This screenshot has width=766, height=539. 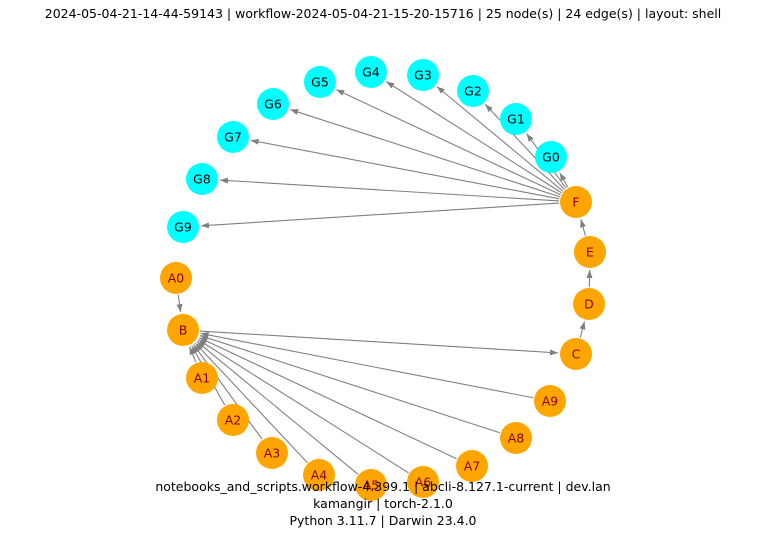 I want to click on node-G9: G9, so click(x=183, y=227).